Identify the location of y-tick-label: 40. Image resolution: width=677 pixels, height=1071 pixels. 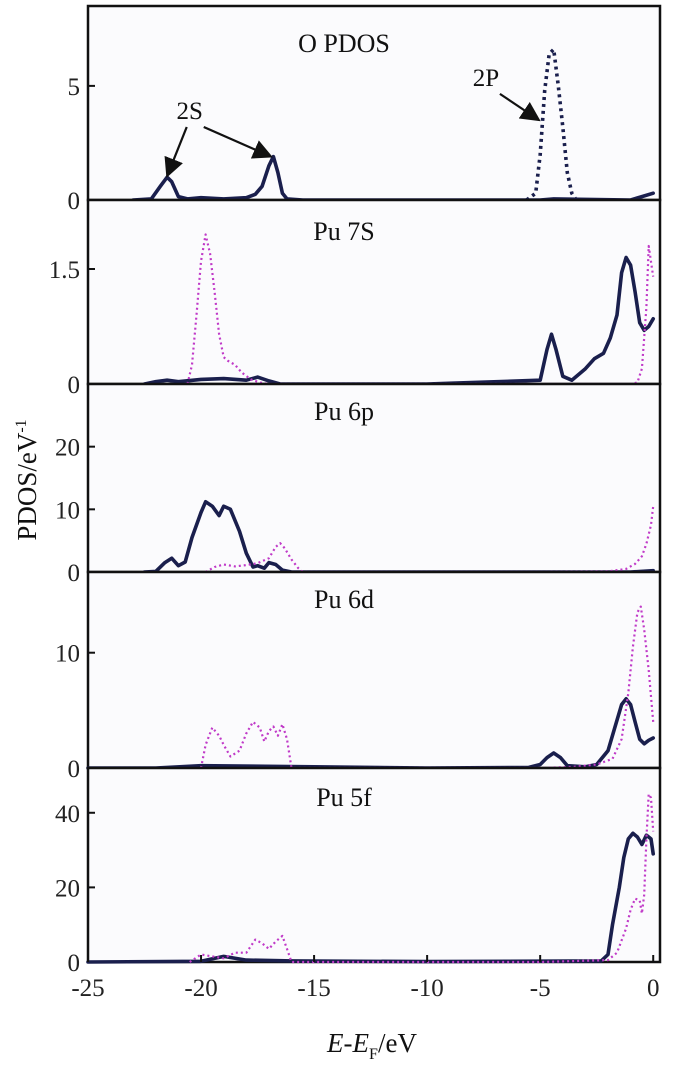
(67, 814).